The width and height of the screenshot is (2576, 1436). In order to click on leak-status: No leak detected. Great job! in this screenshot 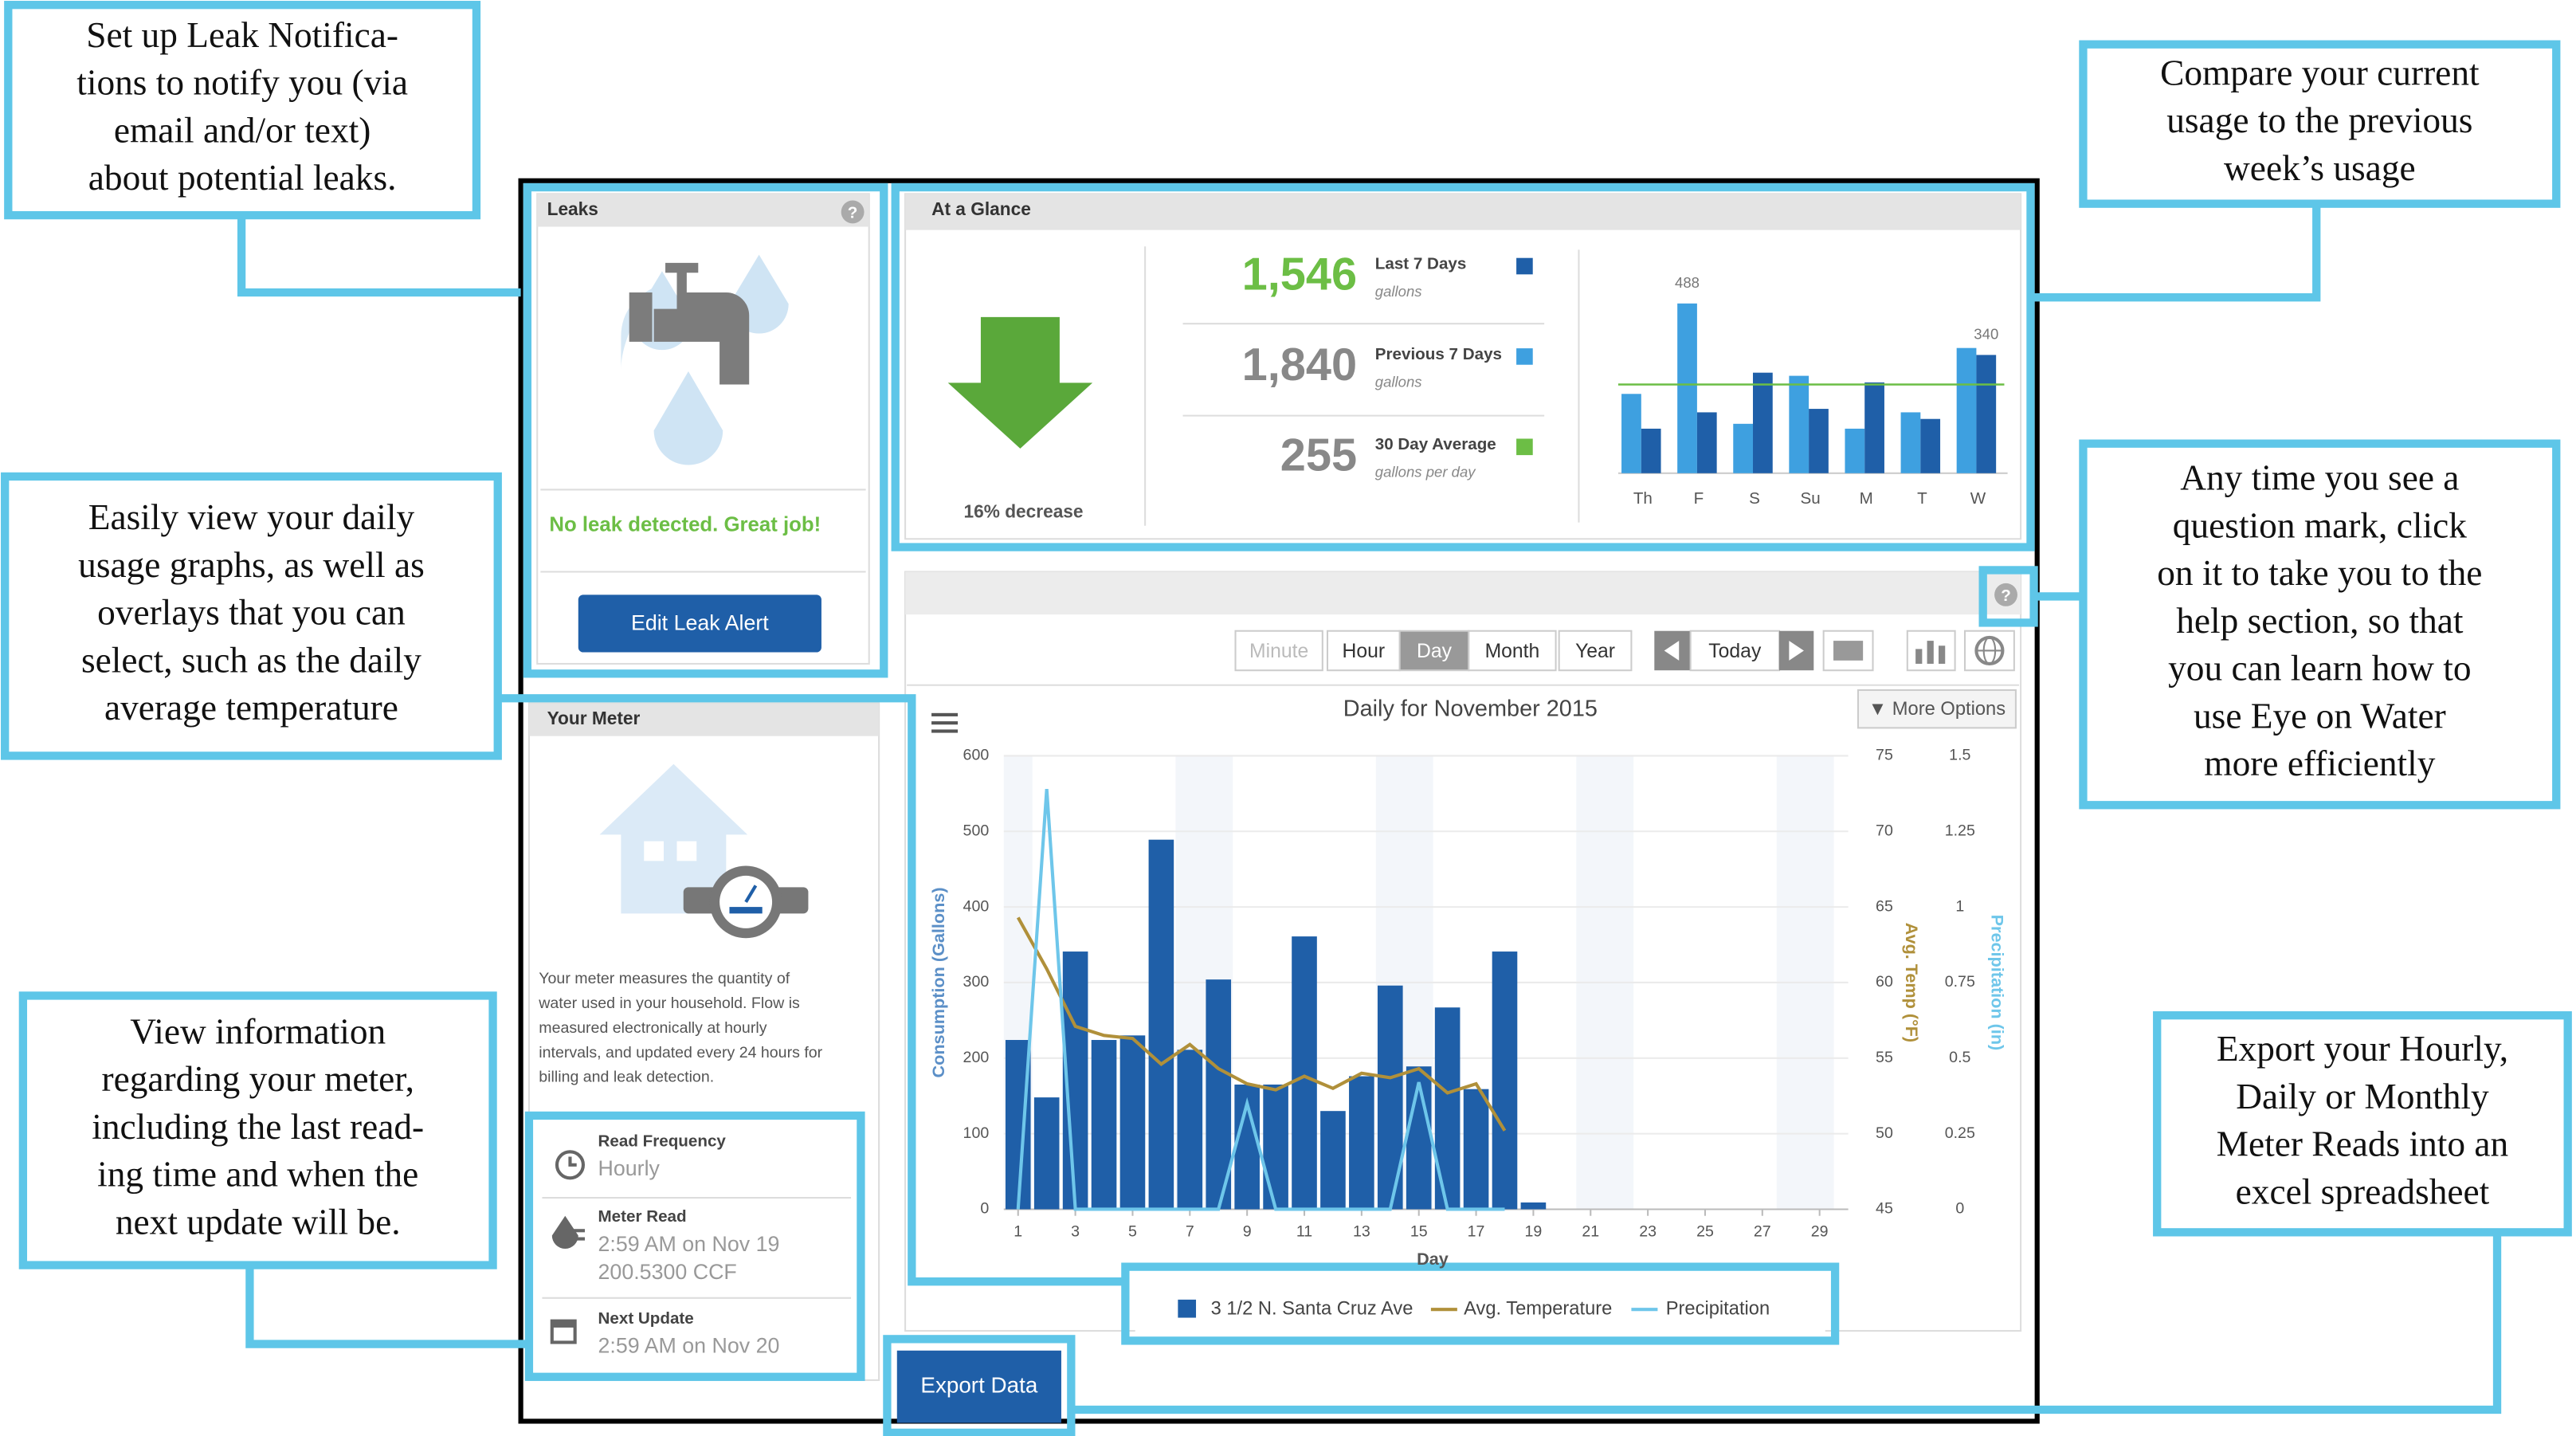, I will do `click(685, 525)`.